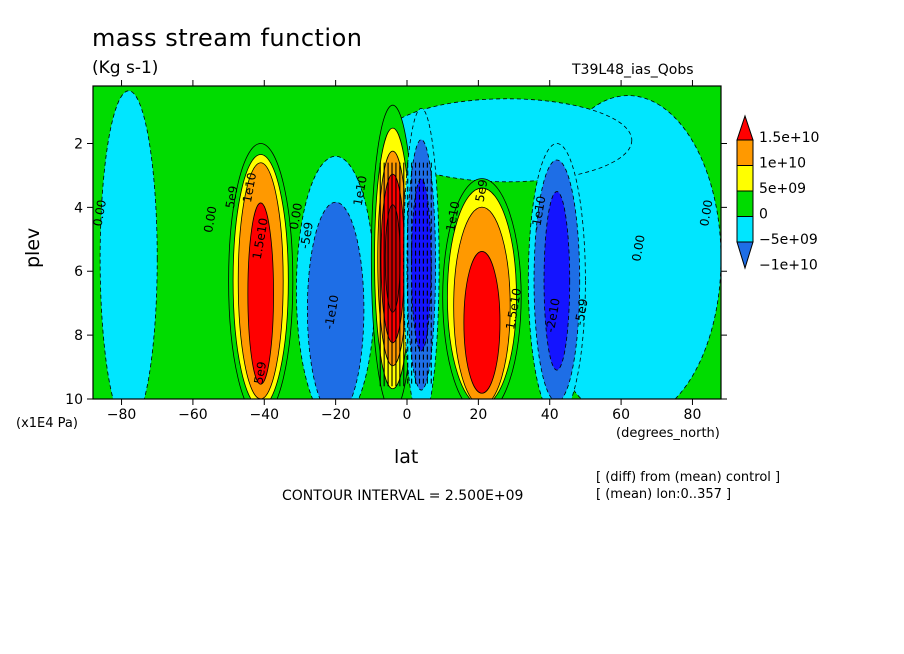 This screenshot has width=904, height=654. What do you see at coordinates (33, 247) in the screenshot?
I see `y-axis-label: plev` at bounding box center [33, 247].